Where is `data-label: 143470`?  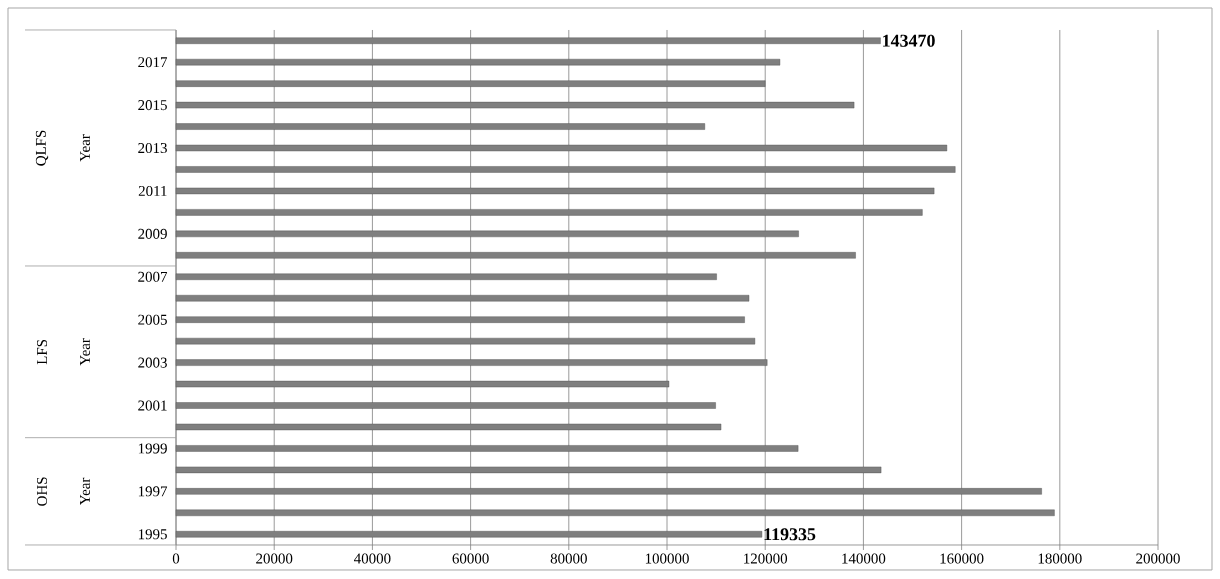 data-label: 143470 is located at coordinates (909, 40).